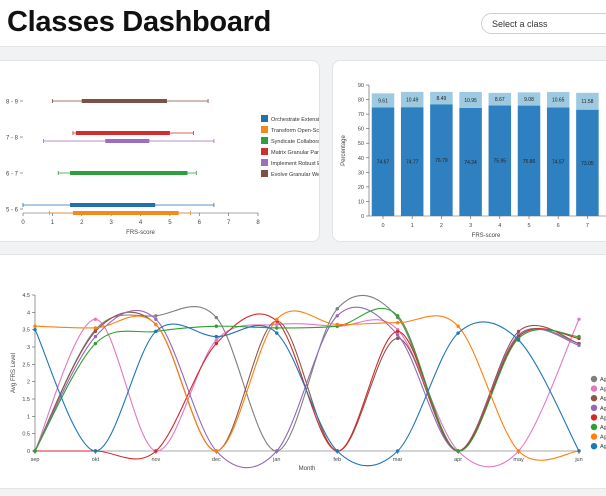 This screenshot has width=606, height=496. What do you see at coordinates (361, 202) in the screenshot?
I see `y-tick-label: 10` at bounding box center [361, 202].